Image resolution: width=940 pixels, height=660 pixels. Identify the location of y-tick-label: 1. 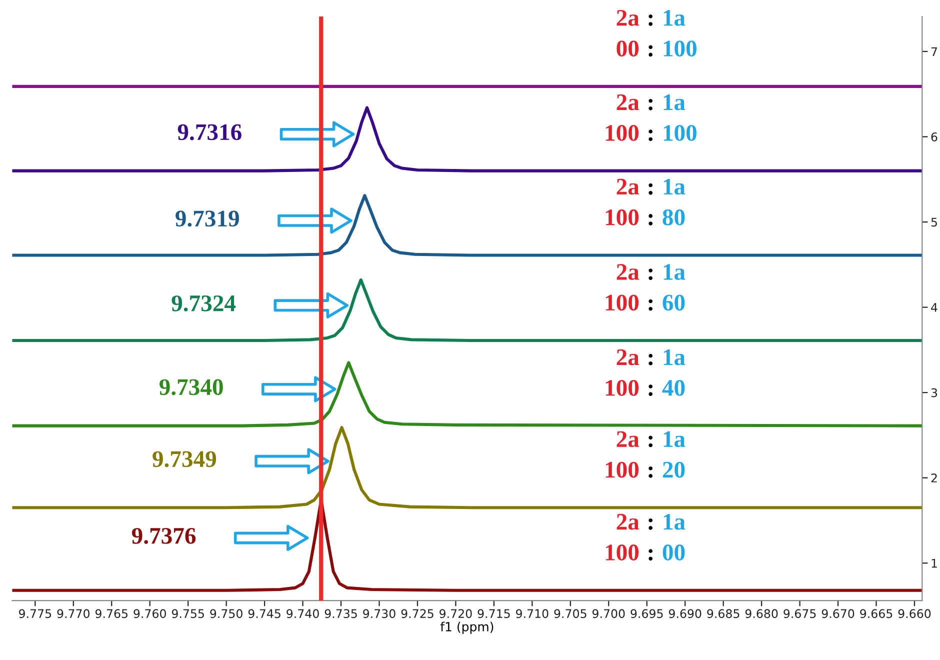
(934, 563).